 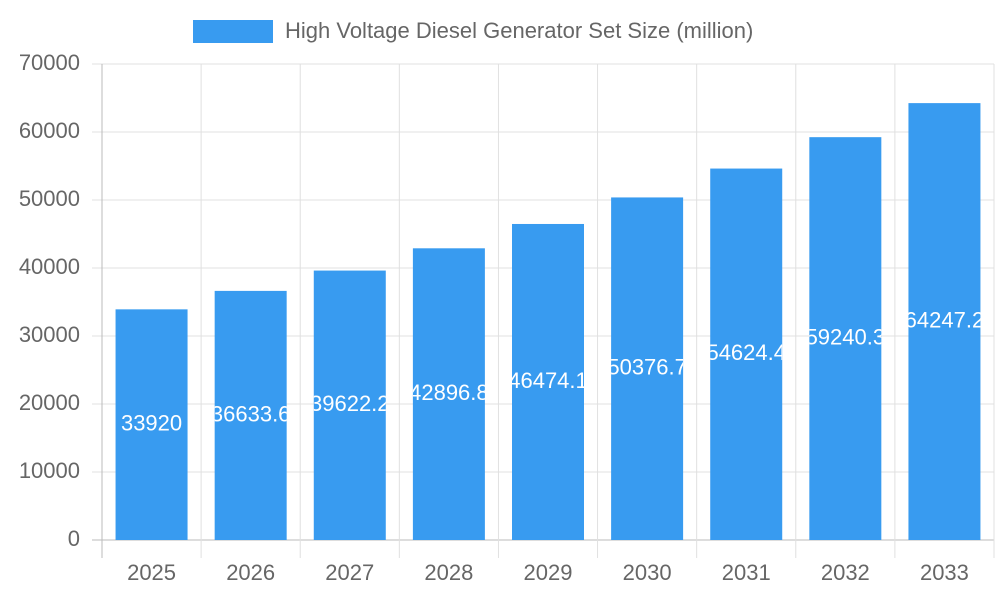 What do you see at coordinates (448, 572) in the screenshot?
I see `x-tick-label: 2028` at bounding box center [448, 572].